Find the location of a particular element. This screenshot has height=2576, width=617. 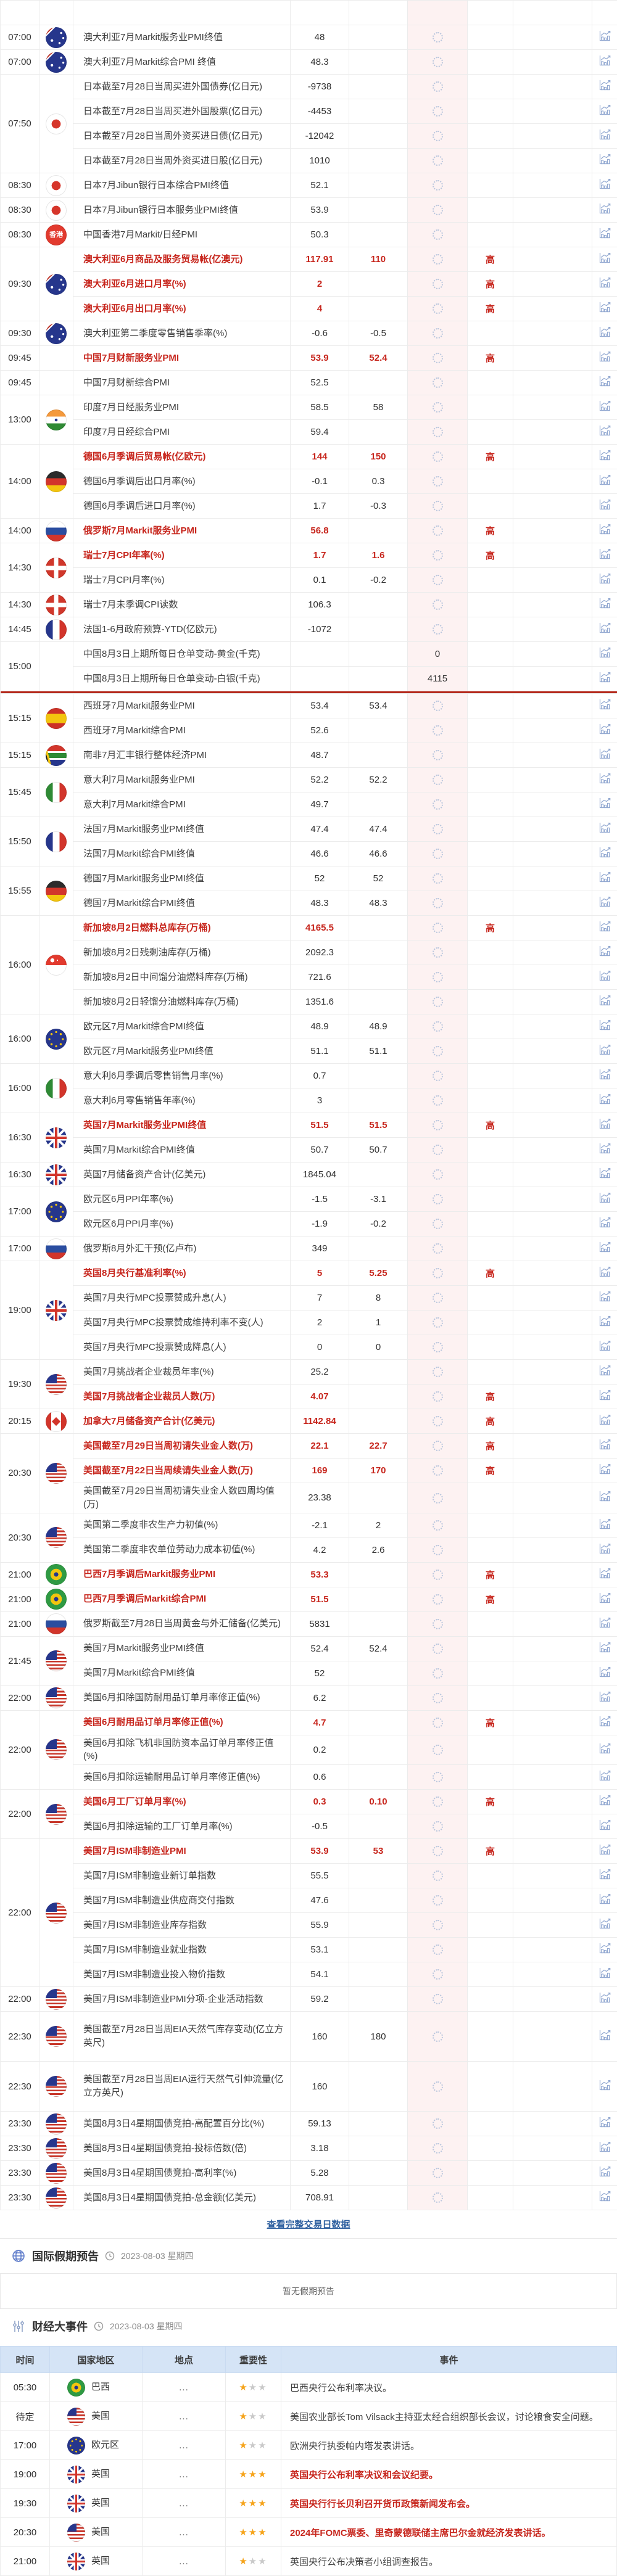

previous-value: 59.4 is located at coordinates (320, 432).